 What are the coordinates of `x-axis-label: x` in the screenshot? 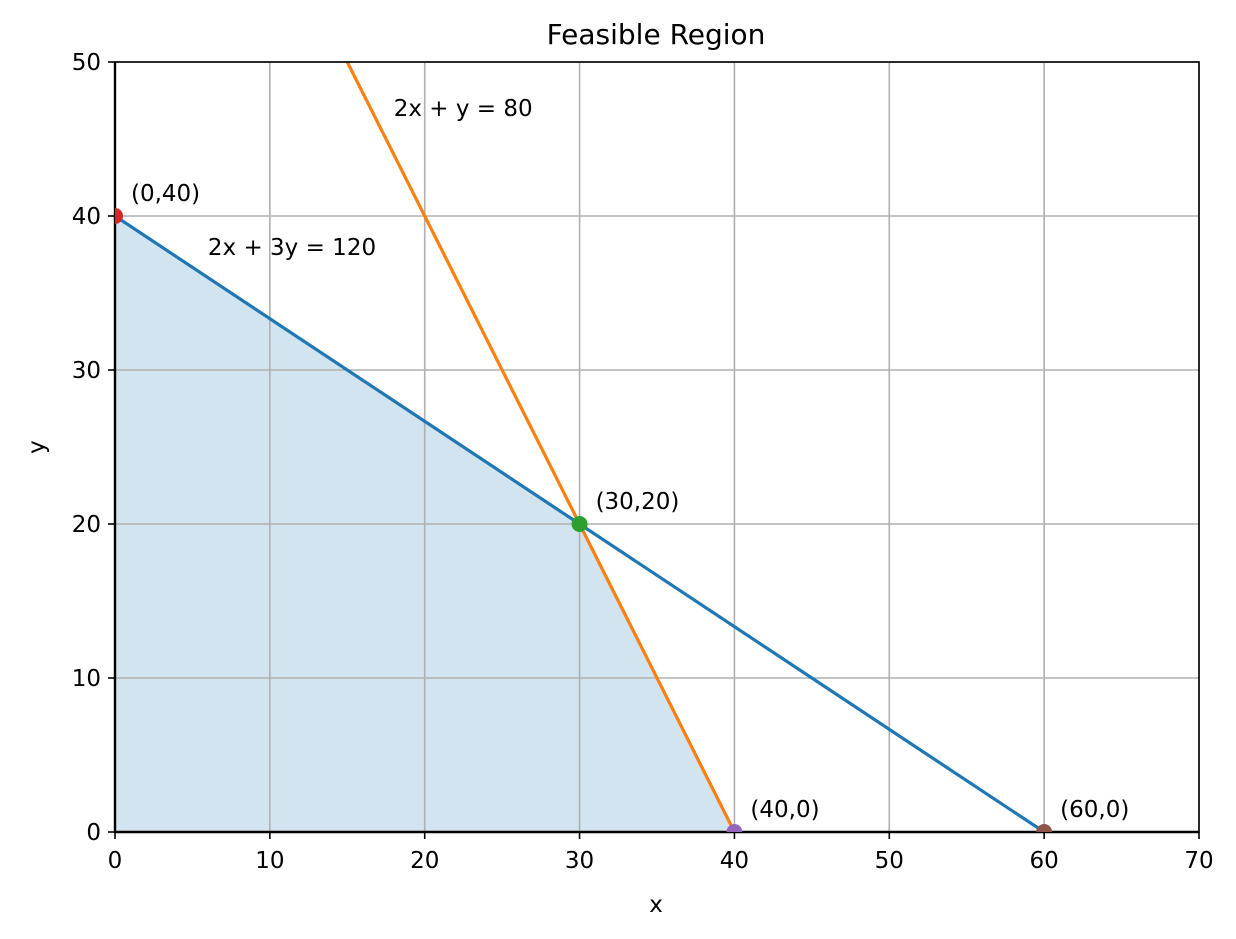 It's located at (656, 905).